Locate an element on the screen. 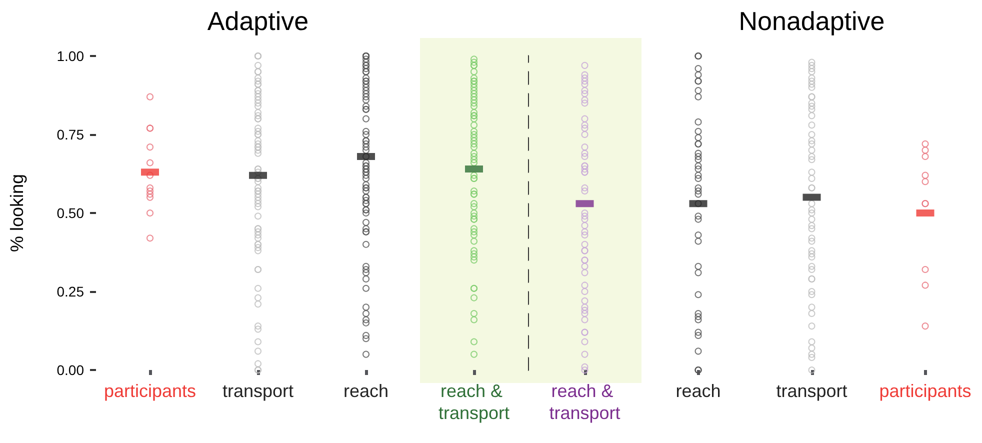  y-tick-label: 0.75 is located at coordinates (70, 134).